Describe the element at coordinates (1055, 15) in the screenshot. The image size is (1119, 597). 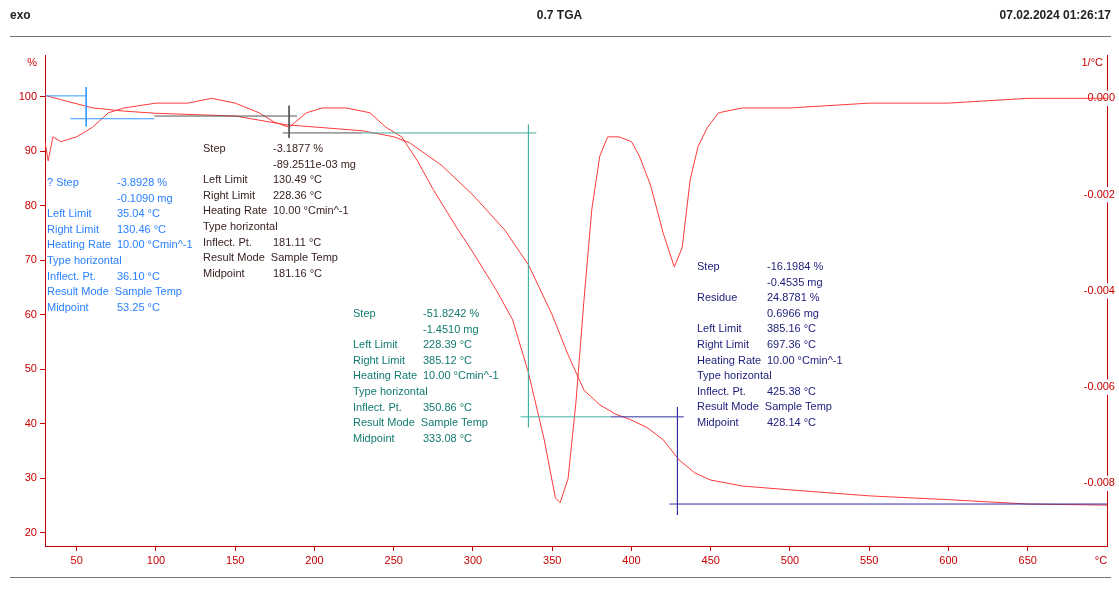
I see `text: 07.02.2024 01:26:17` at that location.